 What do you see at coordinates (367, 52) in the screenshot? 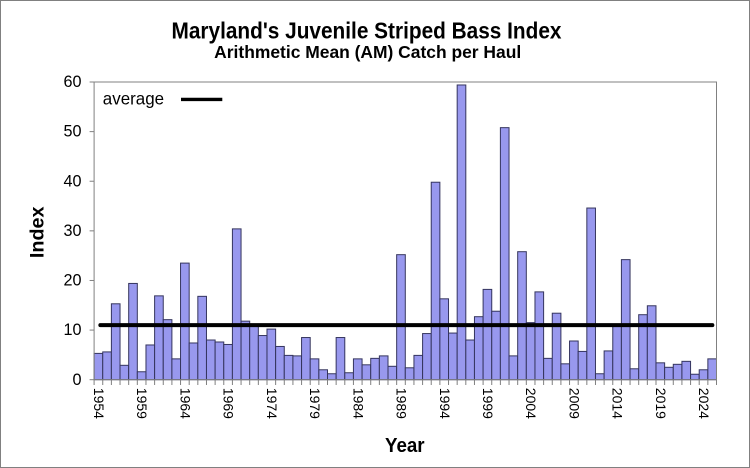
I see `svg-text:Arithmetic Mean (AM) Catch per: Arithmetic Mean (AM) Catch per Haul` at bounding box center [367, 52].